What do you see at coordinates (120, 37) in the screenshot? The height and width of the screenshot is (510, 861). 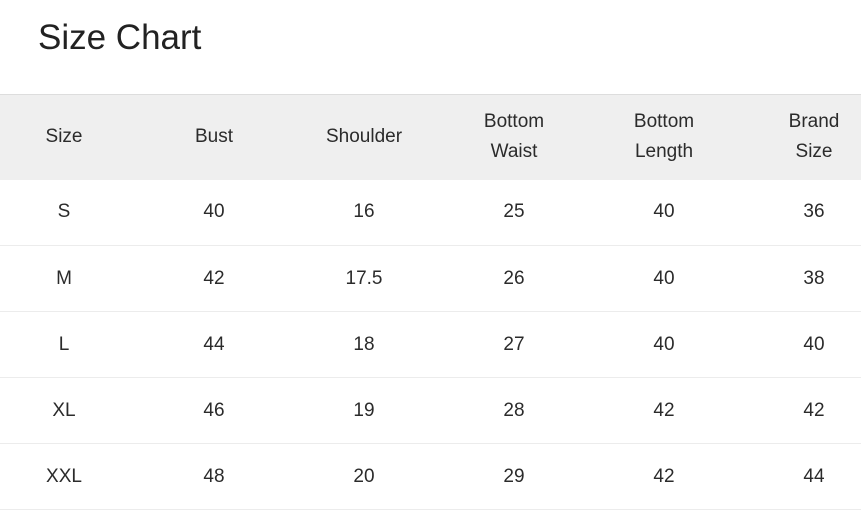 I see `page-title: Size Chart` at bounding box center [120, 37].